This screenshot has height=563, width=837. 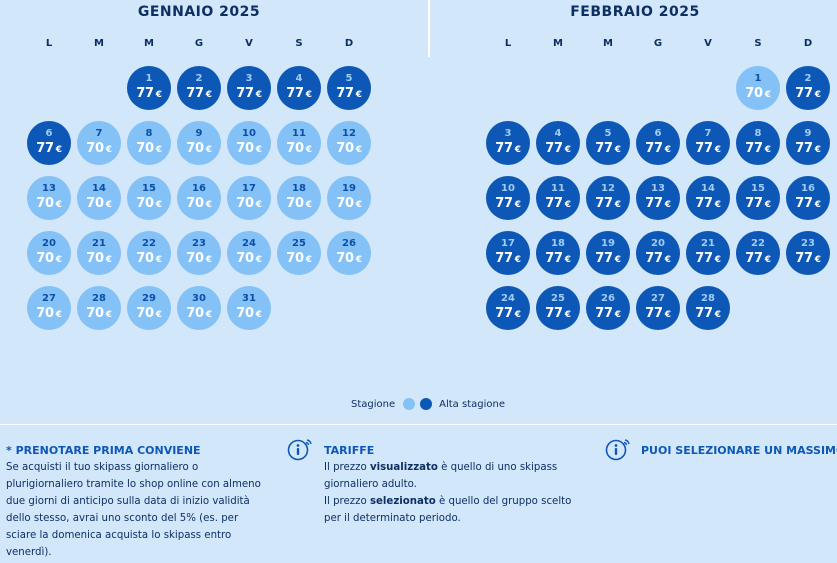 What do you see at coordinates (558, 133) in the screenshot?
I see `day-number: 4` at bounding box center [558, 133].